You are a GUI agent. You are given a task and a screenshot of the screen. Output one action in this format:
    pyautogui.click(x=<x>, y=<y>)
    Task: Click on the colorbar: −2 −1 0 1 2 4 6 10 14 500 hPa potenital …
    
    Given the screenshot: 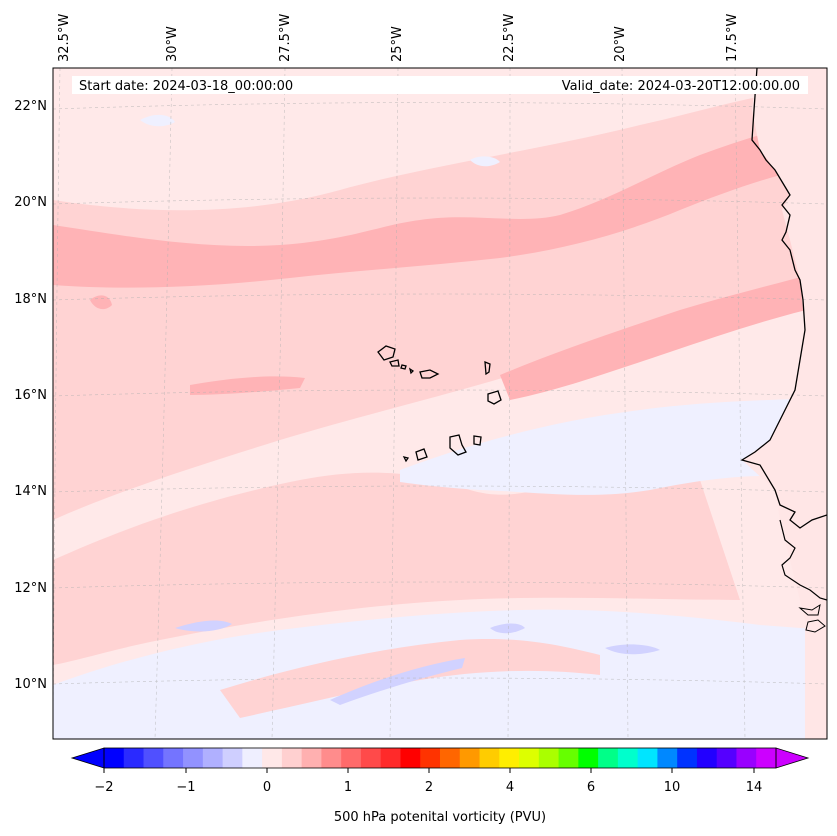 What is the action you would take?
    pyautogui.click(x=440, y=786)
    